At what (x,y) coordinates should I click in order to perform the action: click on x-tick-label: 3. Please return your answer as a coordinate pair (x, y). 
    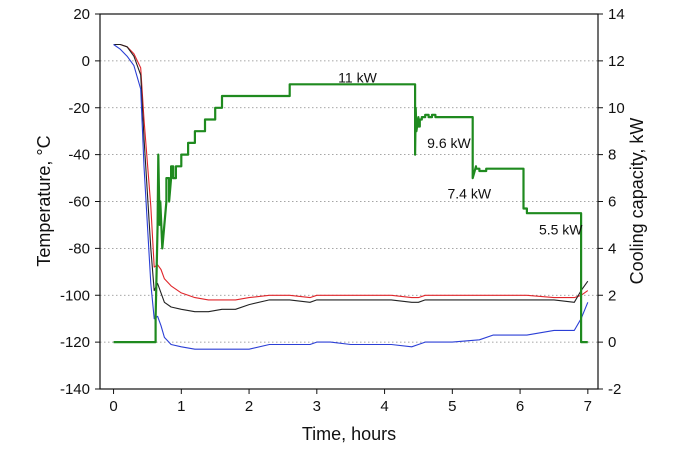
    Looking at the image, I should click on (317, 406).